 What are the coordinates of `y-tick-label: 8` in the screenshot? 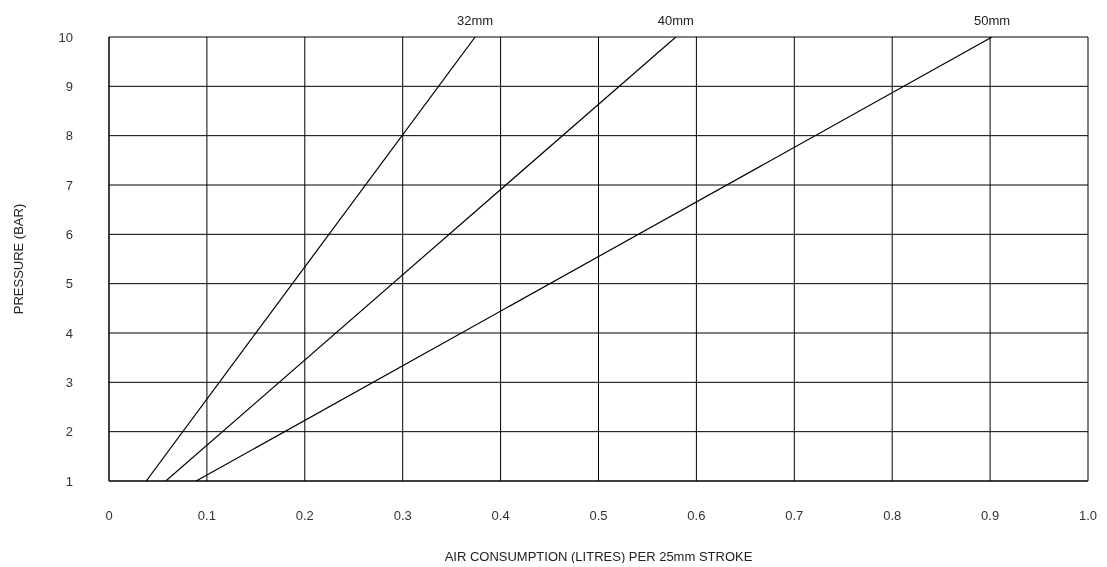 It's located at (69, 136).